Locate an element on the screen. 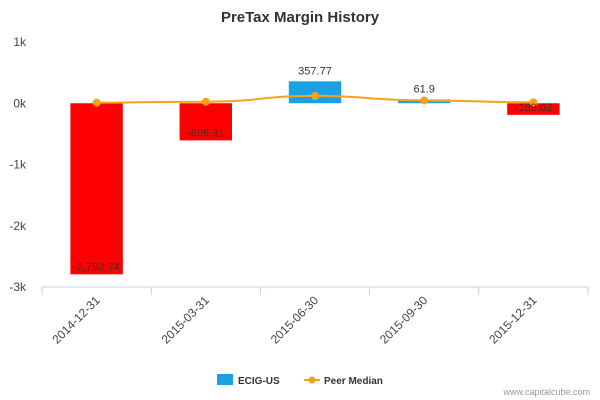 This screenshot has height=400, width=600. legend-label-peer: Peer Median is located at coordinates (353, 381).